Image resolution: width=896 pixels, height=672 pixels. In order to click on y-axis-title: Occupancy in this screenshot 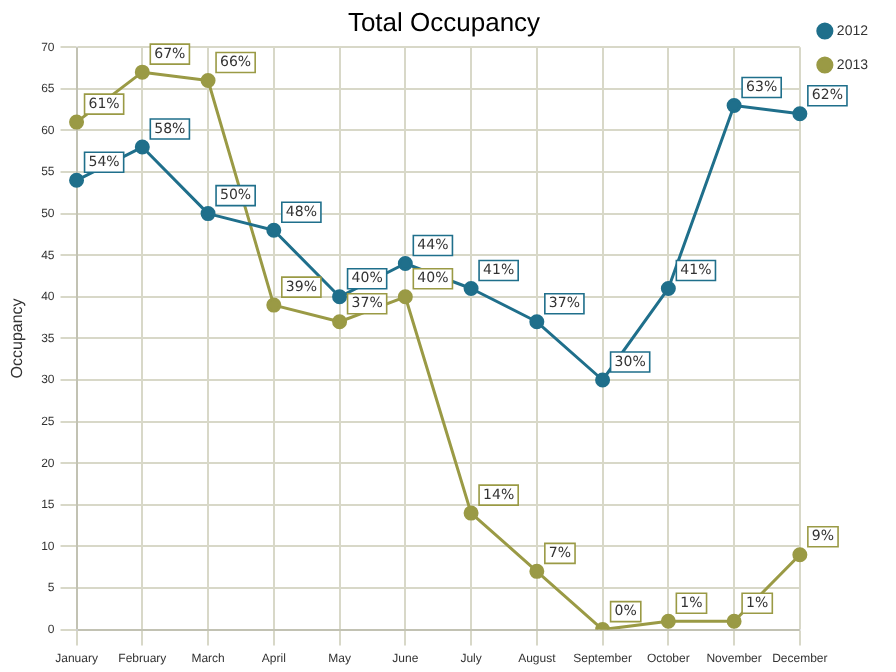, I will do `click(17, 338)`.